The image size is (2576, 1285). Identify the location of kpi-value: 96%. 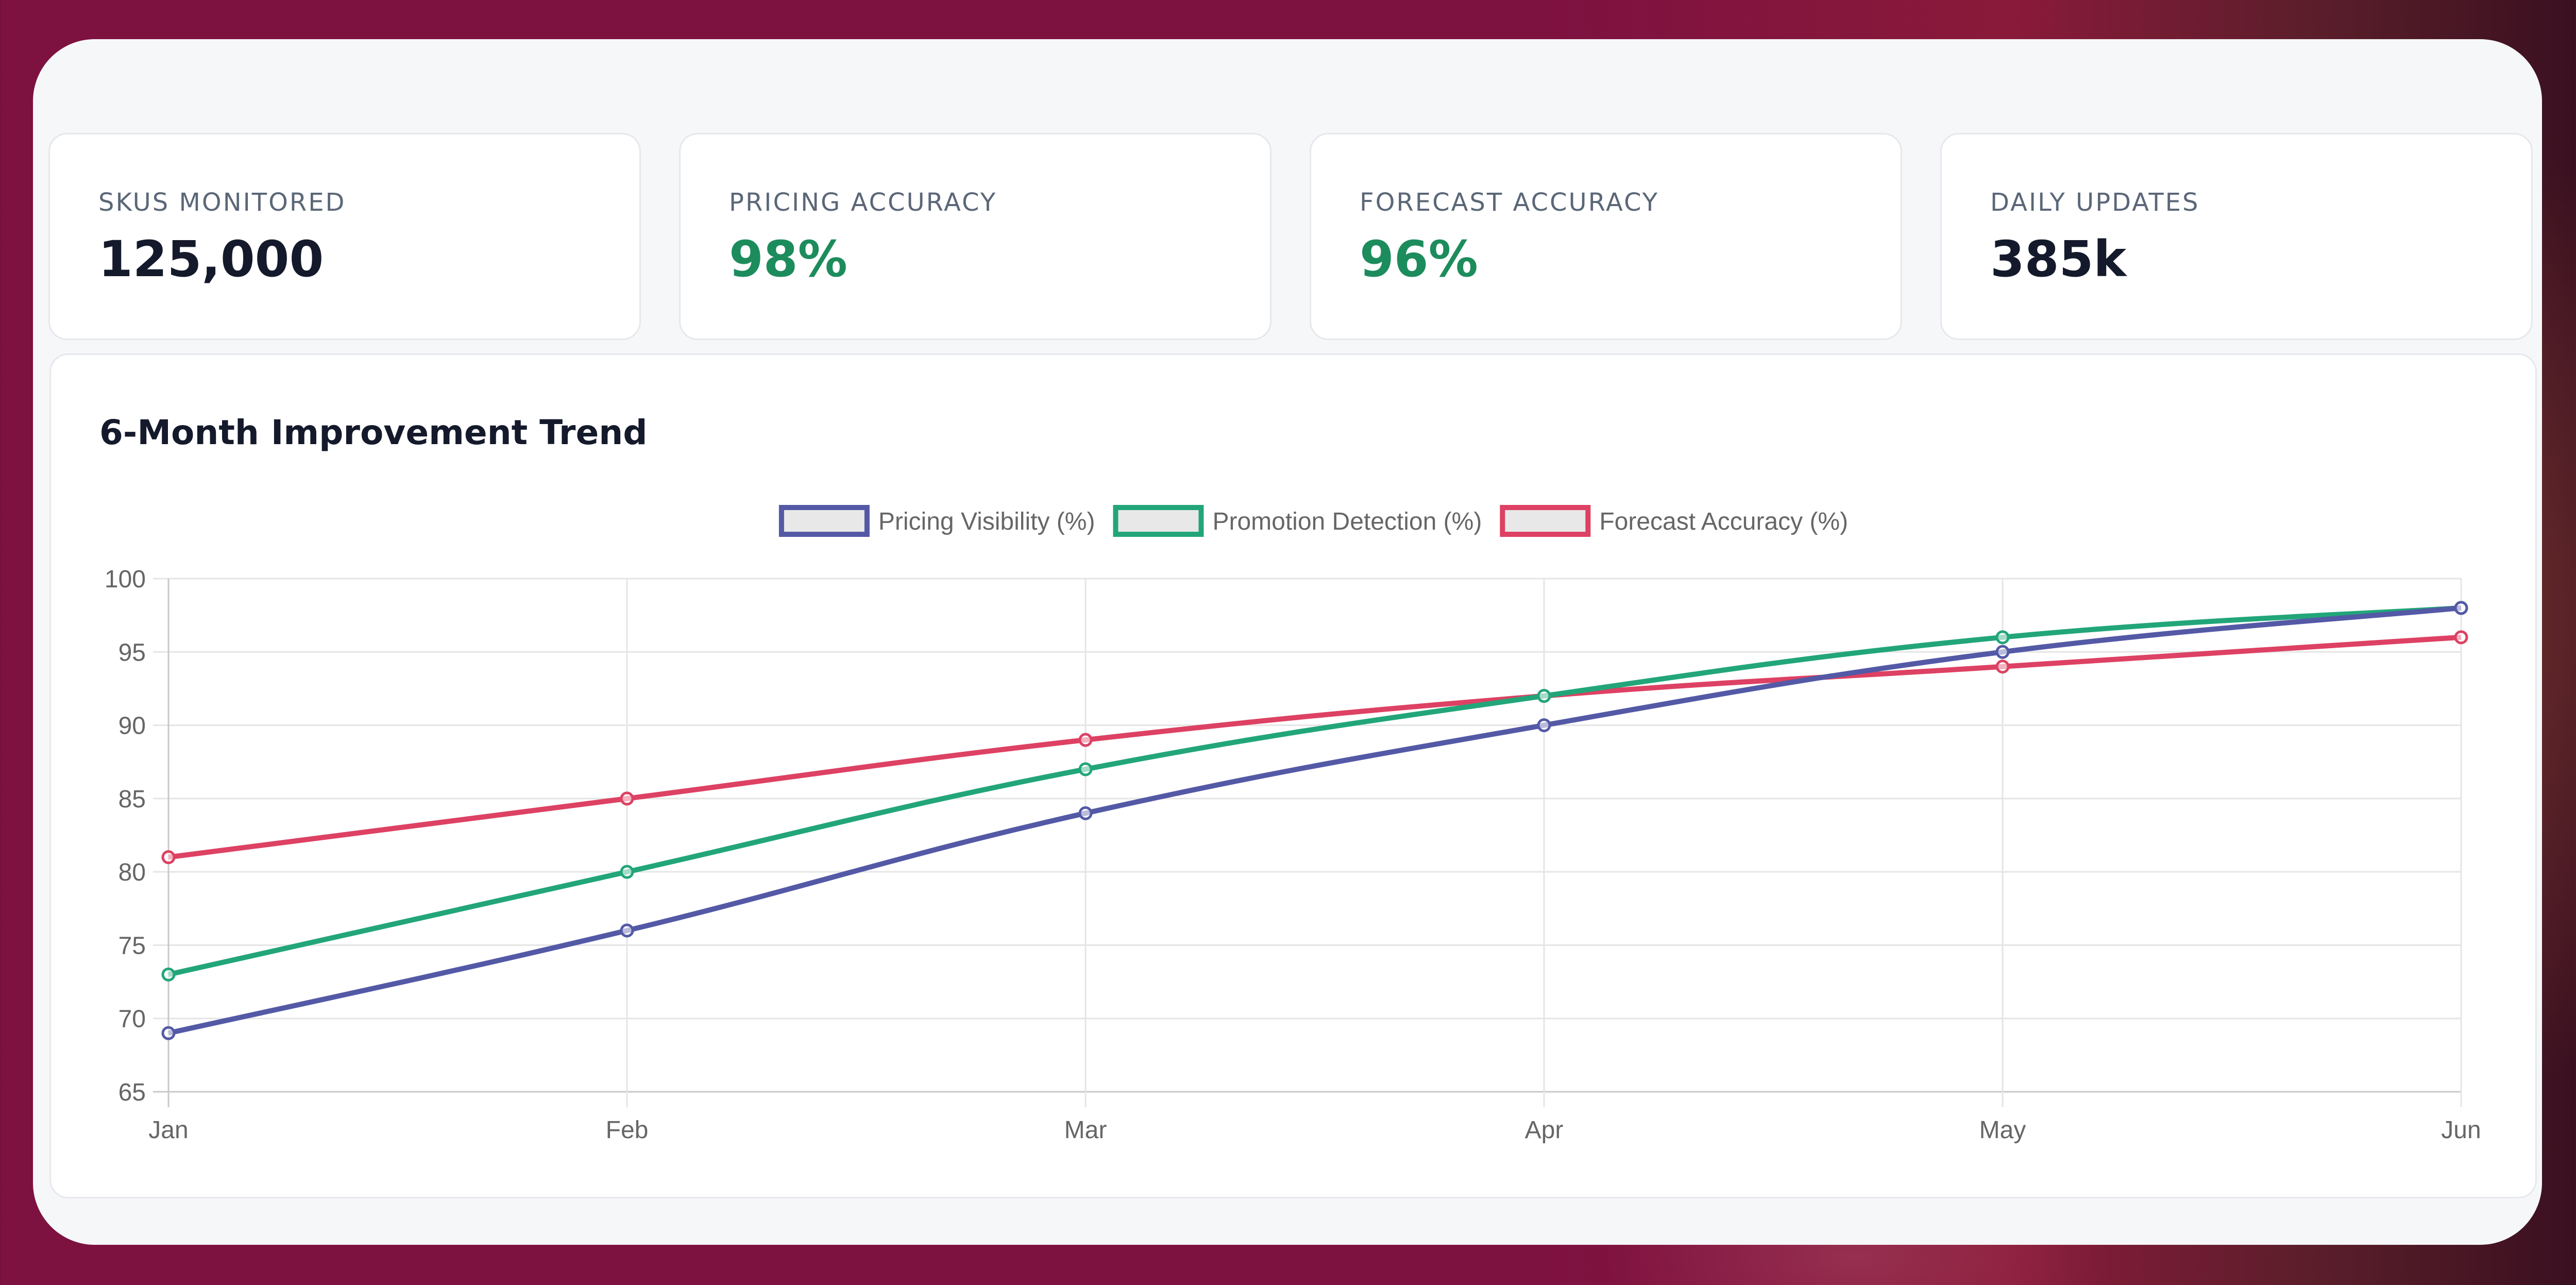
(1419, 259).